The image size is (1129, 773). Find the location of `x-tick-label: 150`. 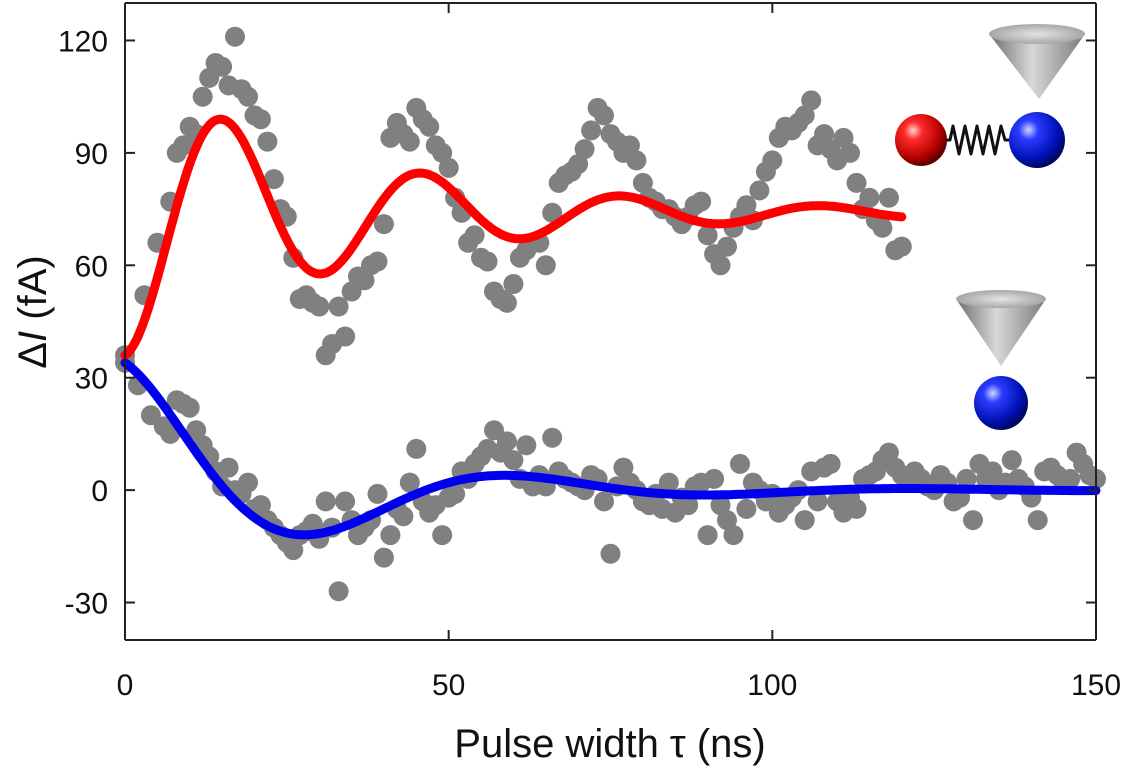

x-tick-label: 150 is located at coordinates (1096, 685).